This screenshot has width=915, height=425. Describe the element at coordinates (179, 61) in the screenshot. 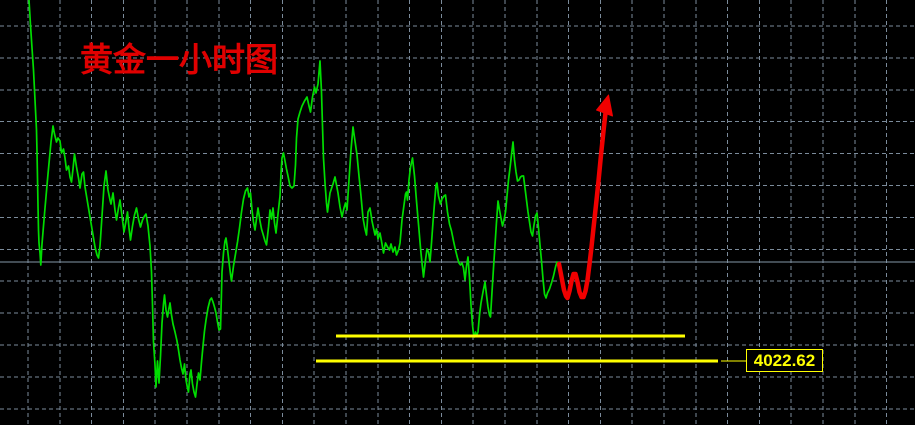

I see `chart-title: 黄金一小时图` at that location.